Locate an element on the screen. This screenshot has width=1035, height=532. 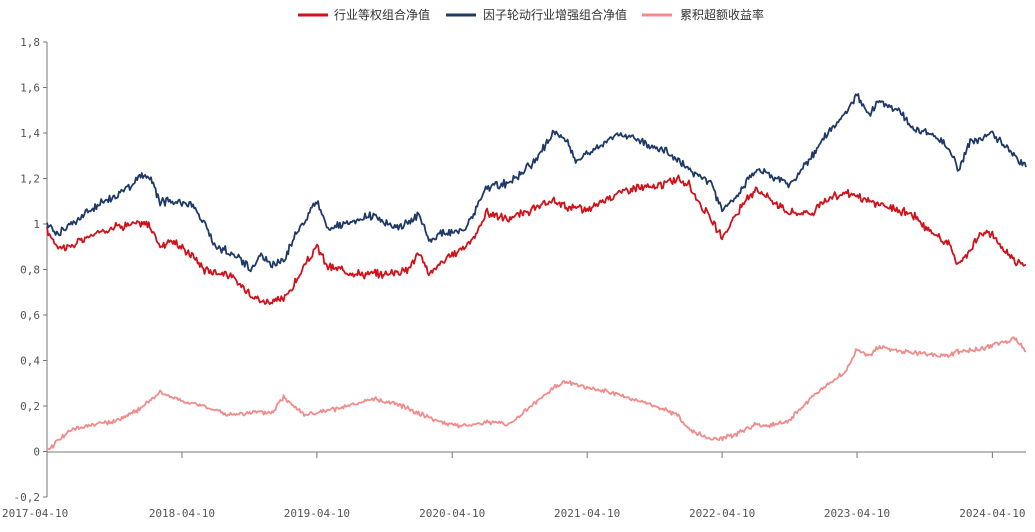
legend-label: 行业等权组合净值 is located at coordinates (382, 14).